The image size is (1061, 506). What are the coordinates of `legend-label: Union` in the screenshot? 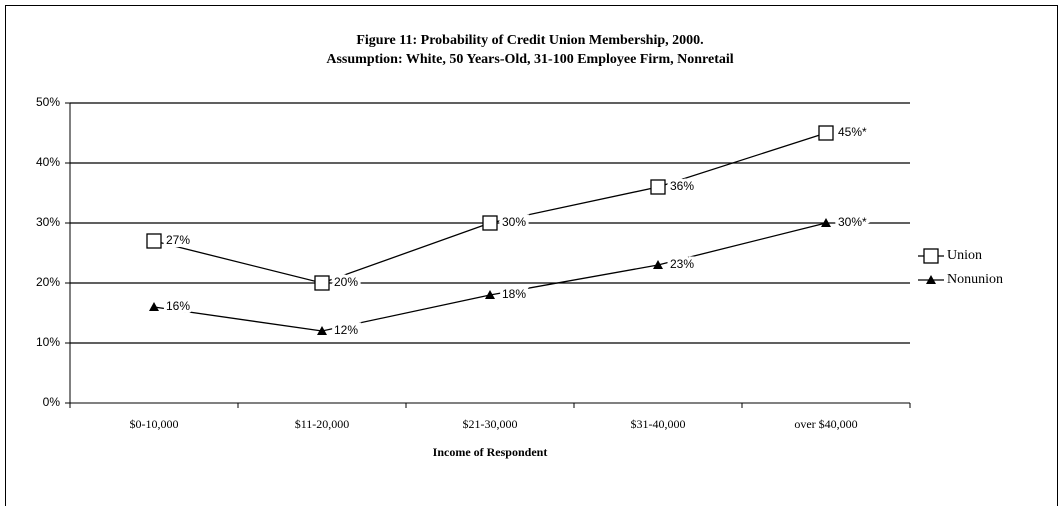 It's located at (964, 255).